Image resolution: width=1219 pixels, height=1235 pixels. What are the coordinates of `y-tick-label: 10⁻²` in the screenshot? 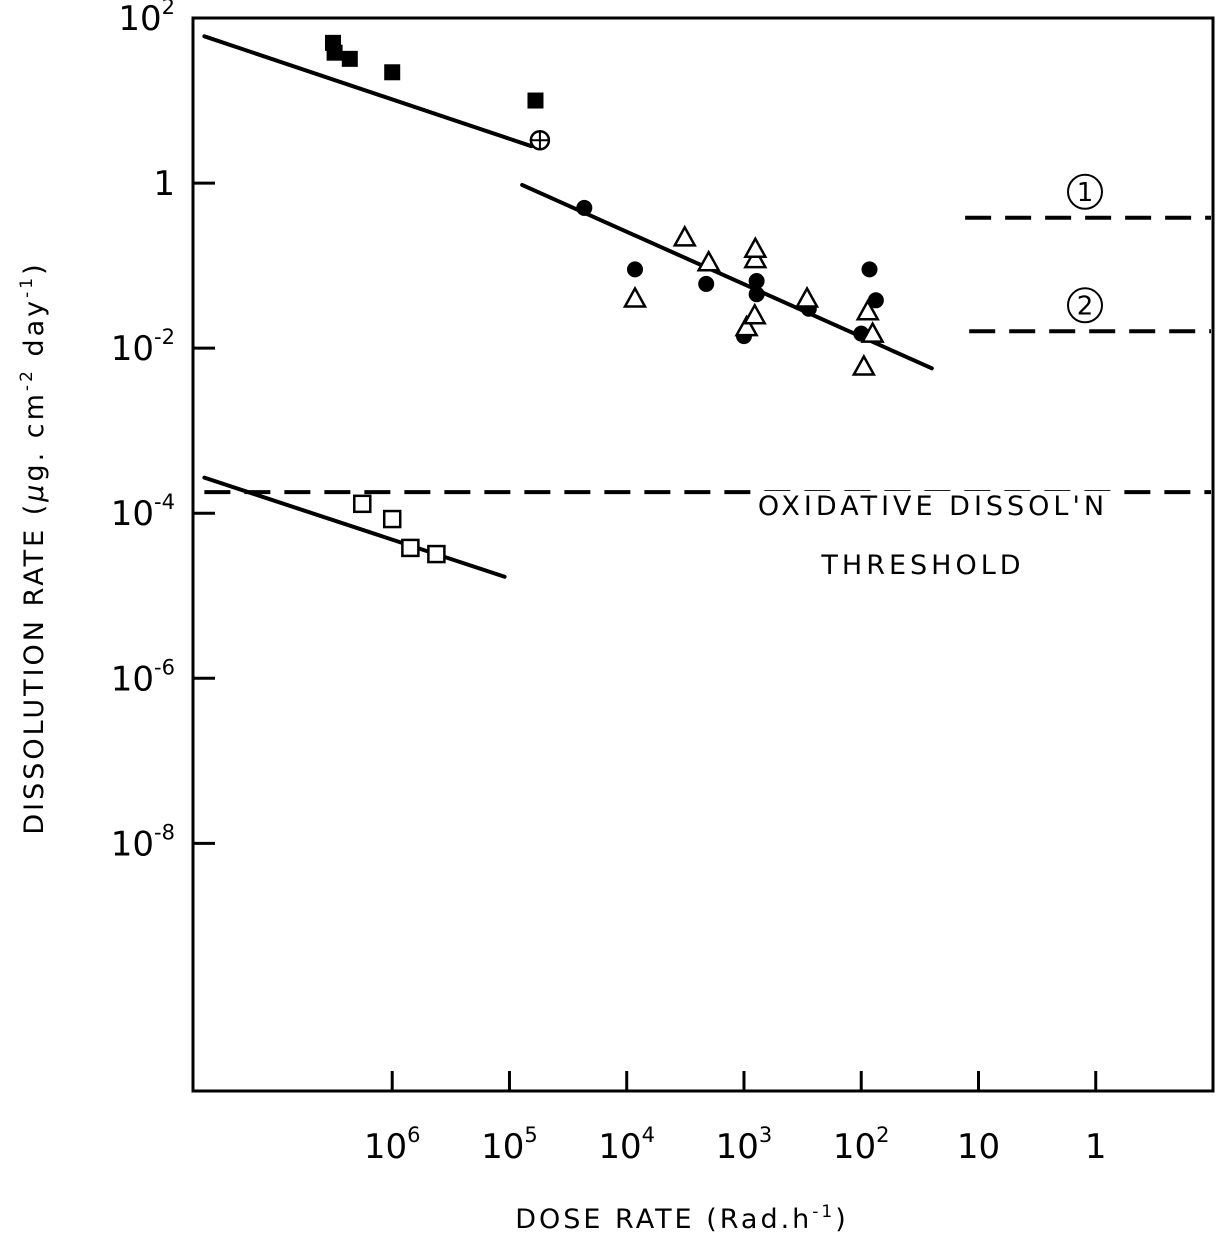 It's located at (143, 347).